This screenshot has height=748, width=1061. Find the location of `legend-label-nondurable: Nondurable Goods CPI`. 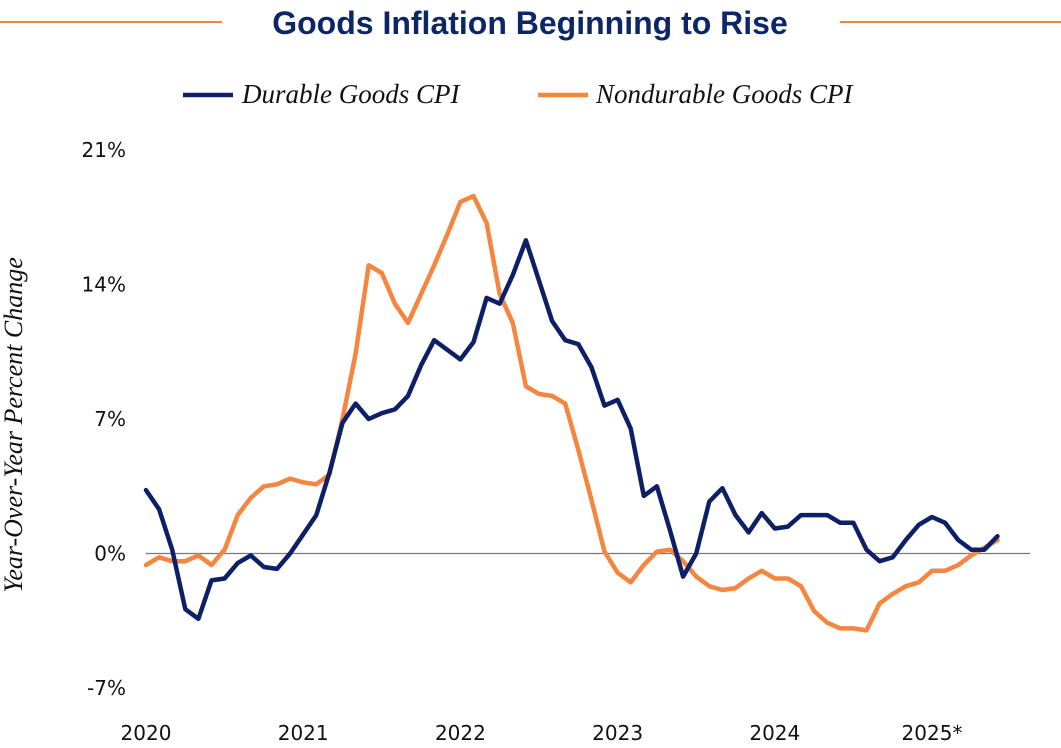

legend-label-nondurable: Nondurable Goods CPI is located at coordinates (725, 94).